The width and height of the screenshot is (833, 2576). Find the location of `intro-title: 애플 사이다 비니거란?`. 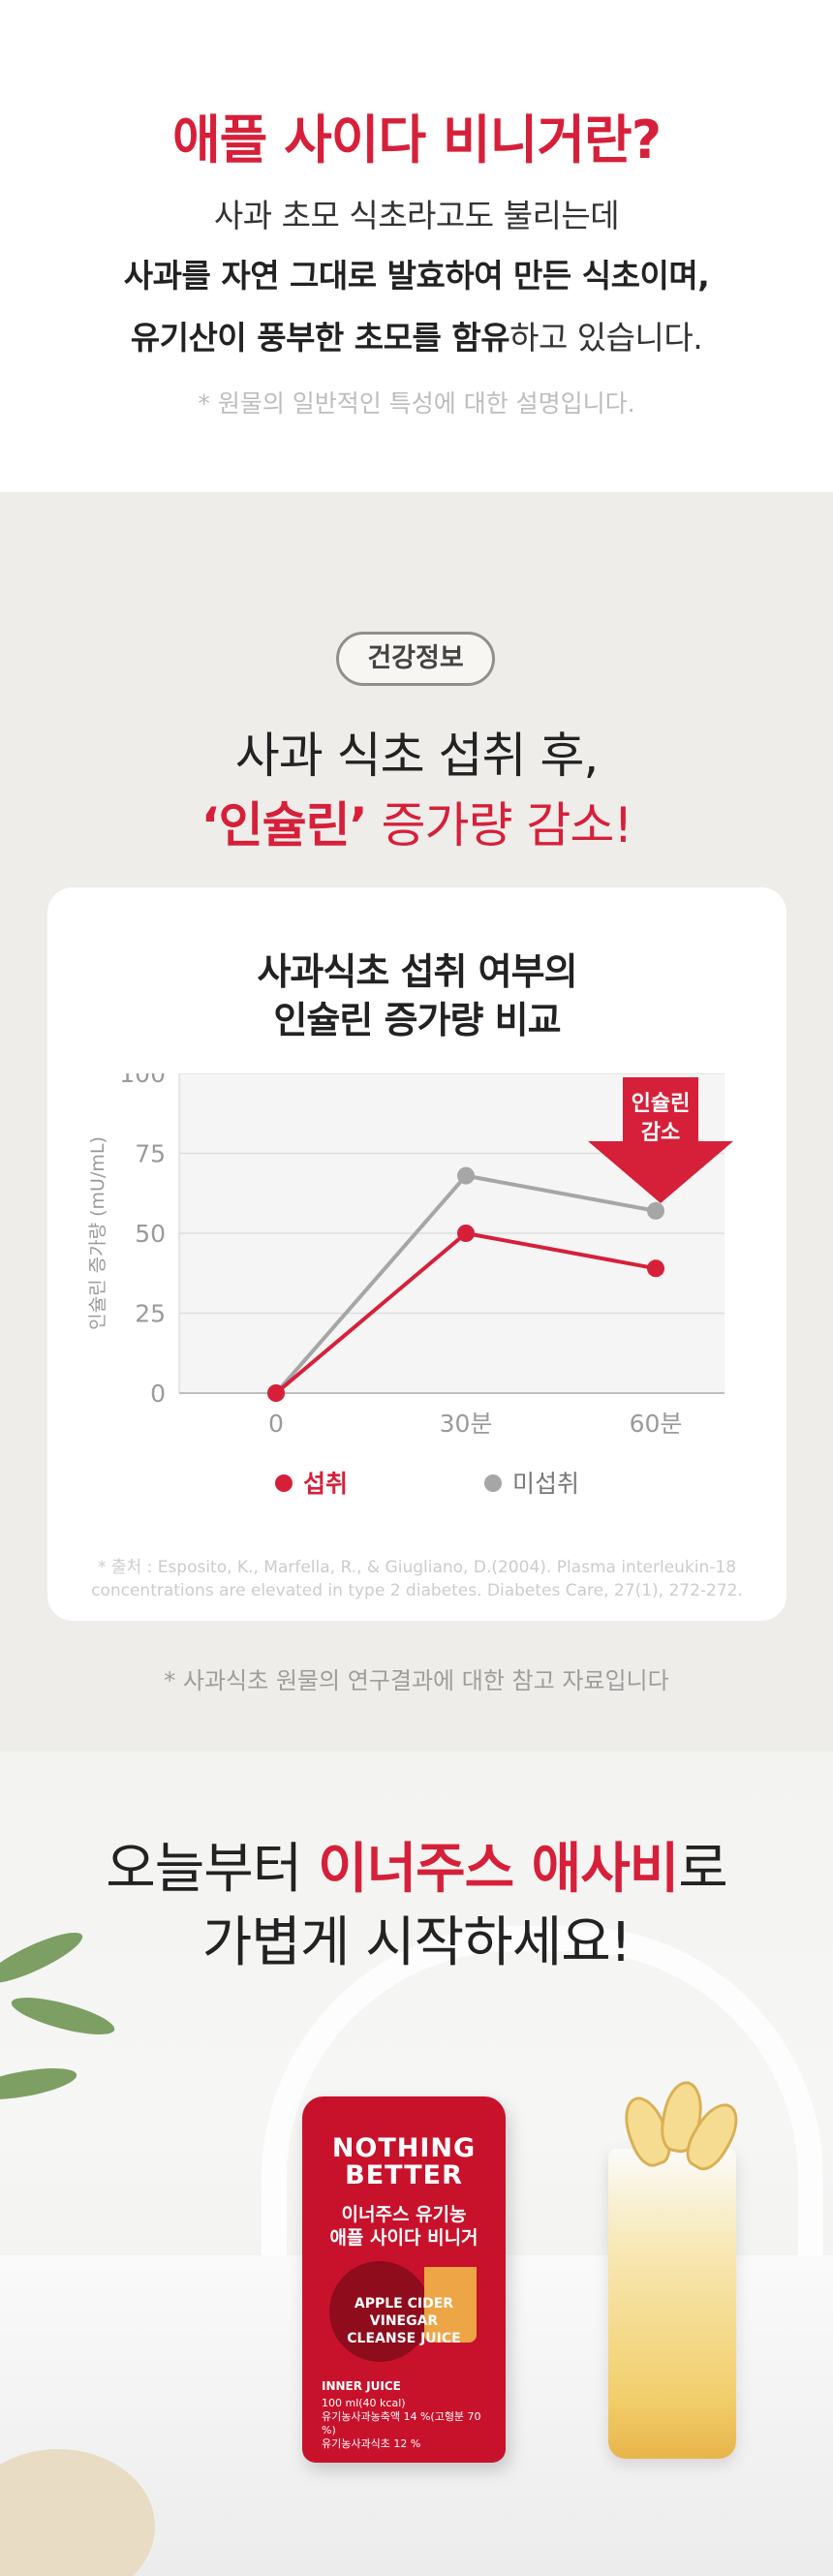

intro-title: 애플 사이다 비니거란? is located at coordinates (417, 140).